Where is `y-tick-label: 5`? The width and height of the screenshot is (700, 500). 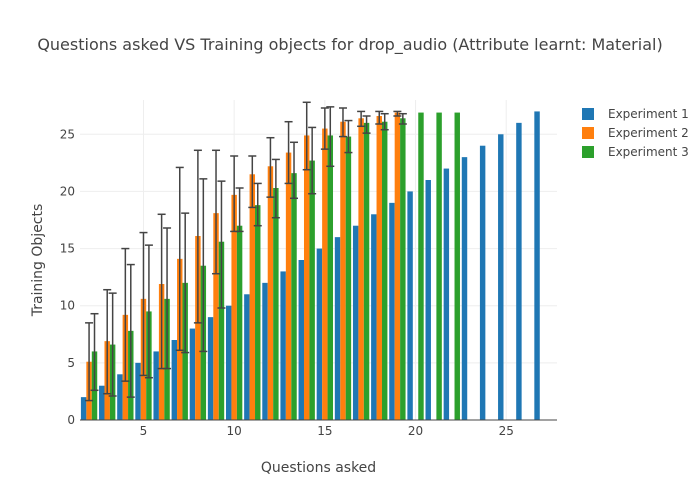 y-tick-label: 5 is located at coordinates (71, 363).